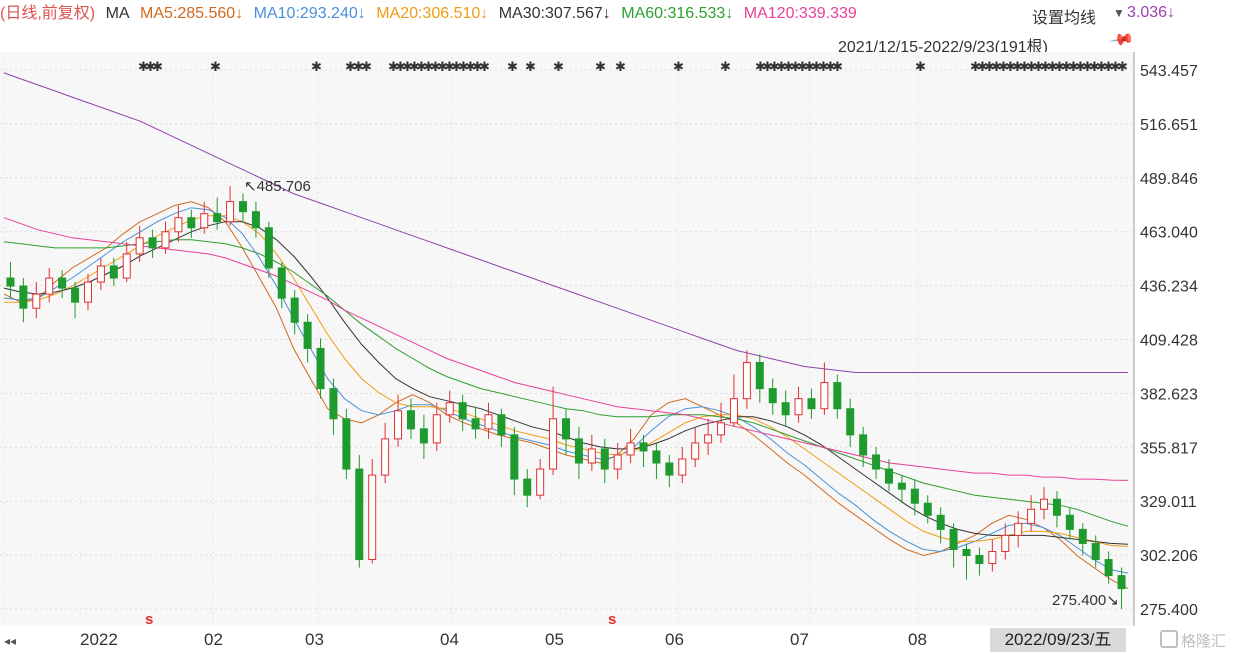 The width and height of the screenshot is (1240, 653). I want to click on ma30-legend: MA30:307.567↓, so click(554, 13).